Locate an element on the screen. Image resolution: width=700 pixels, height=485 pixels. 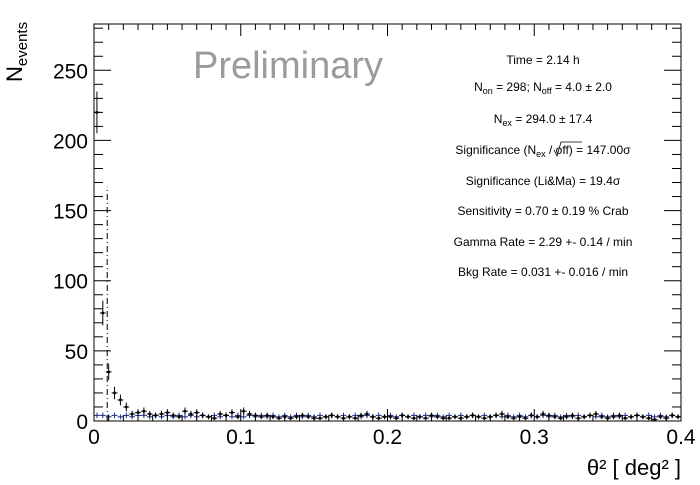
stat-gamma-rate: Gamma Rate = 2.29 +- 0.14 / min is located at coordinates (543, 242).